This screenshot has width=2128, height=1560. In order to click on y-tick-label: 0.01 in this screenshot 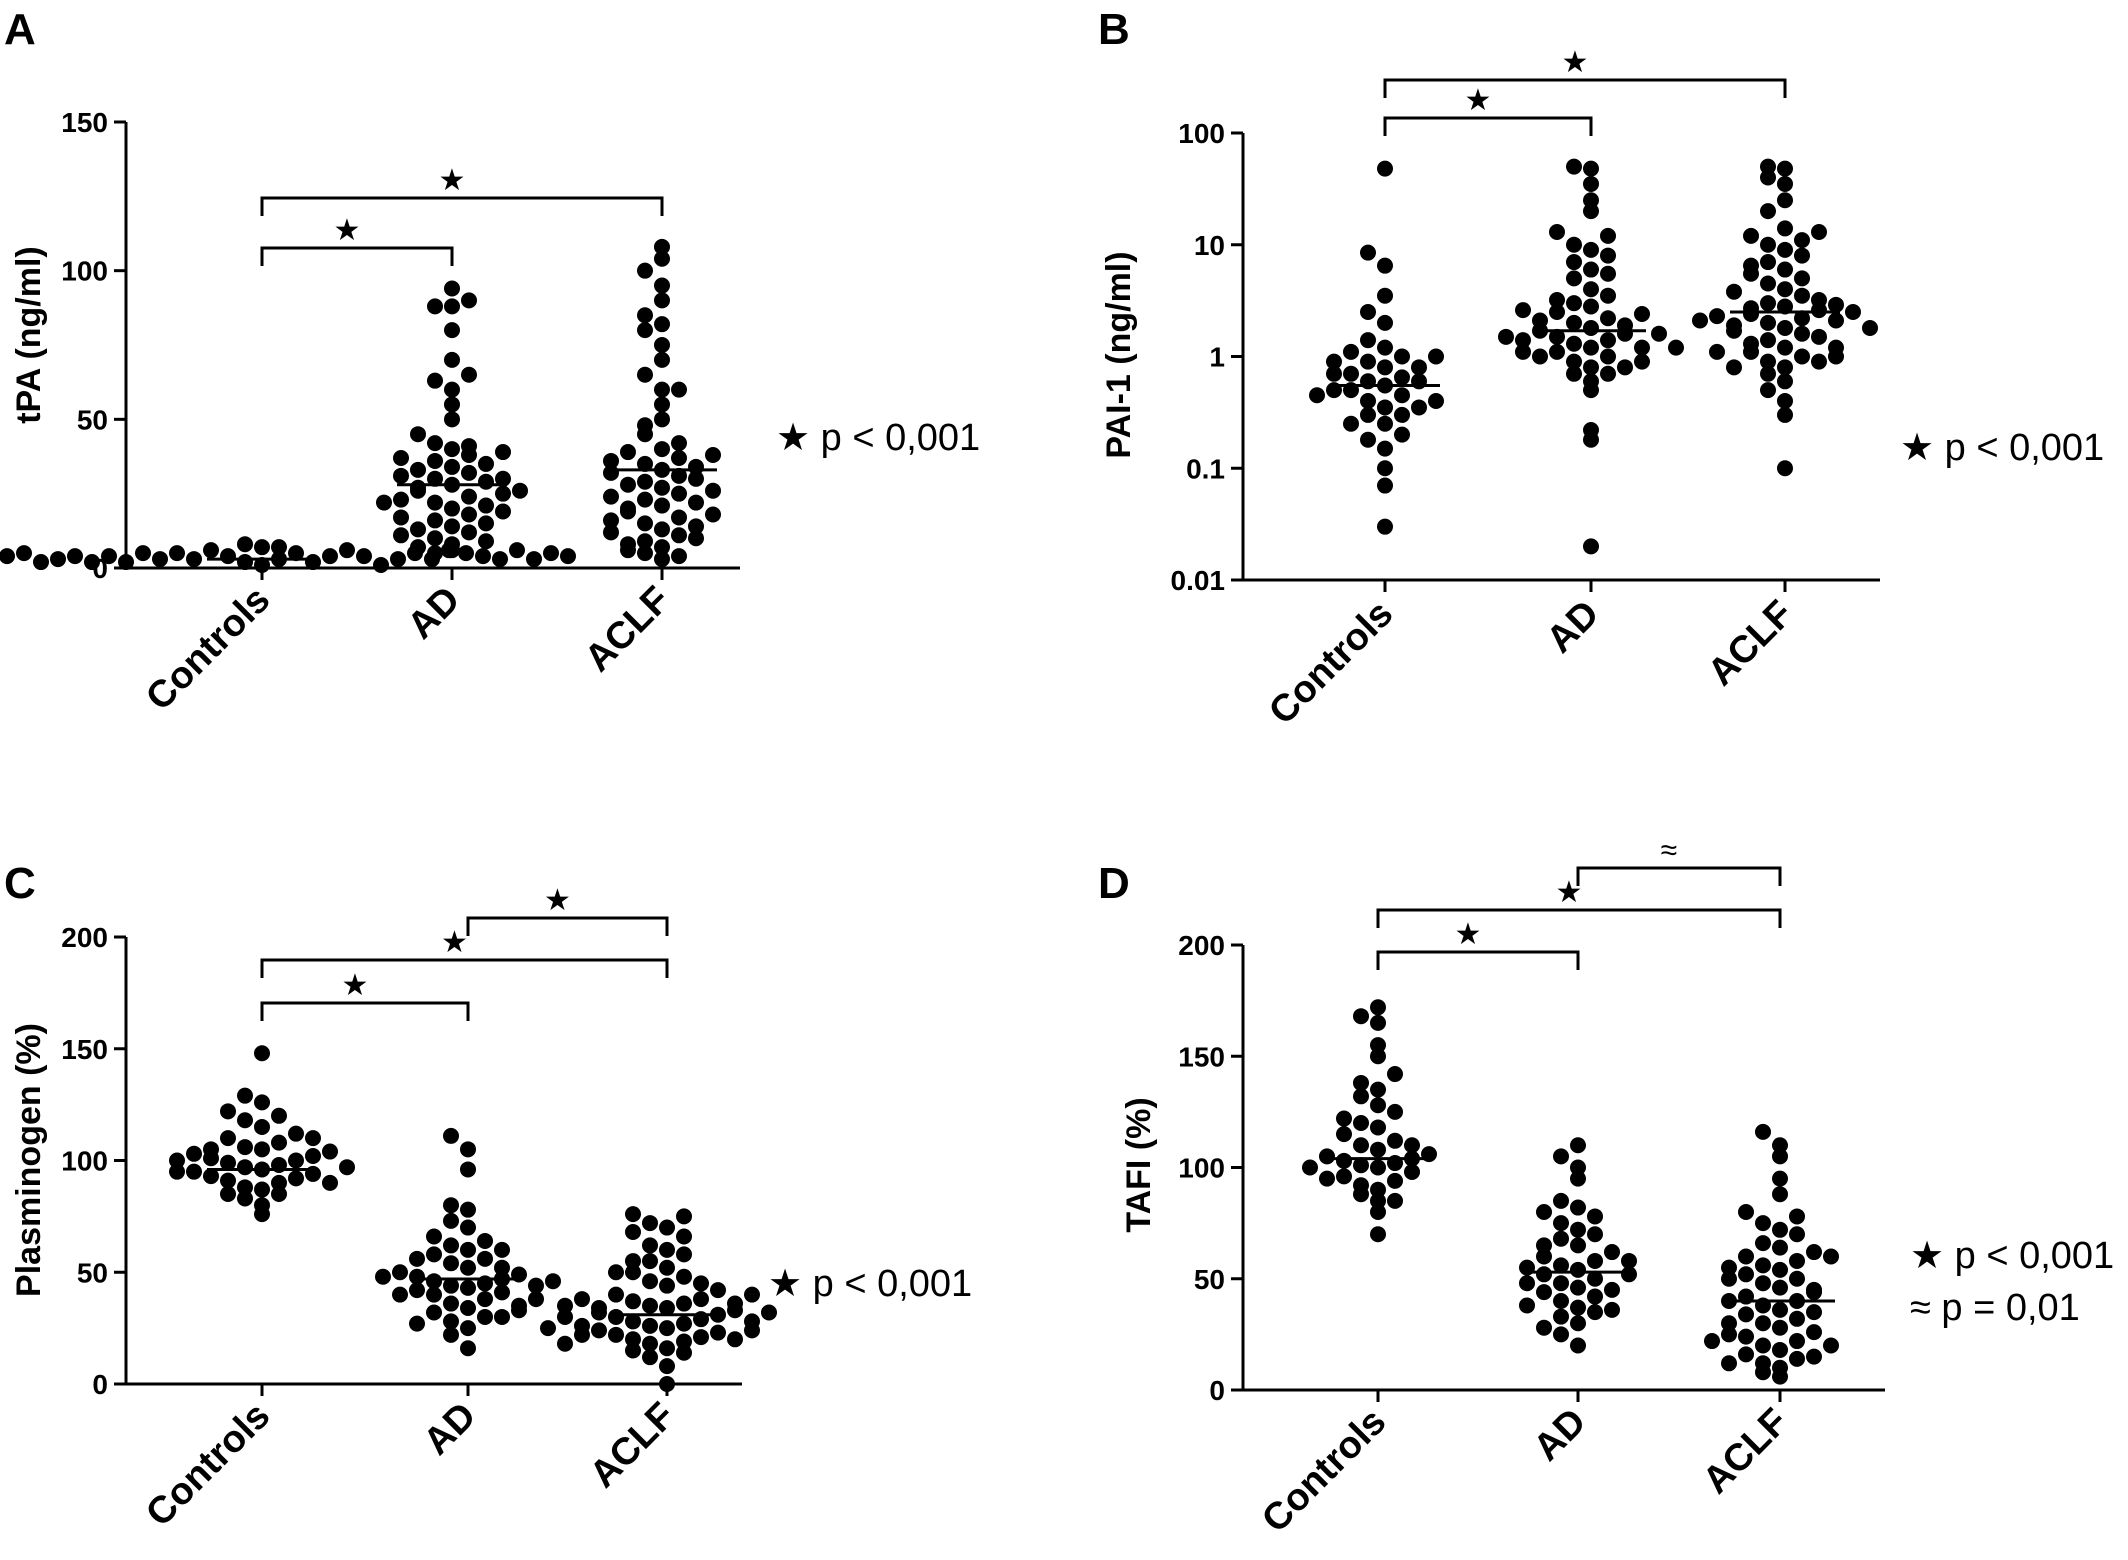, I will do `click(1198, 580)`.